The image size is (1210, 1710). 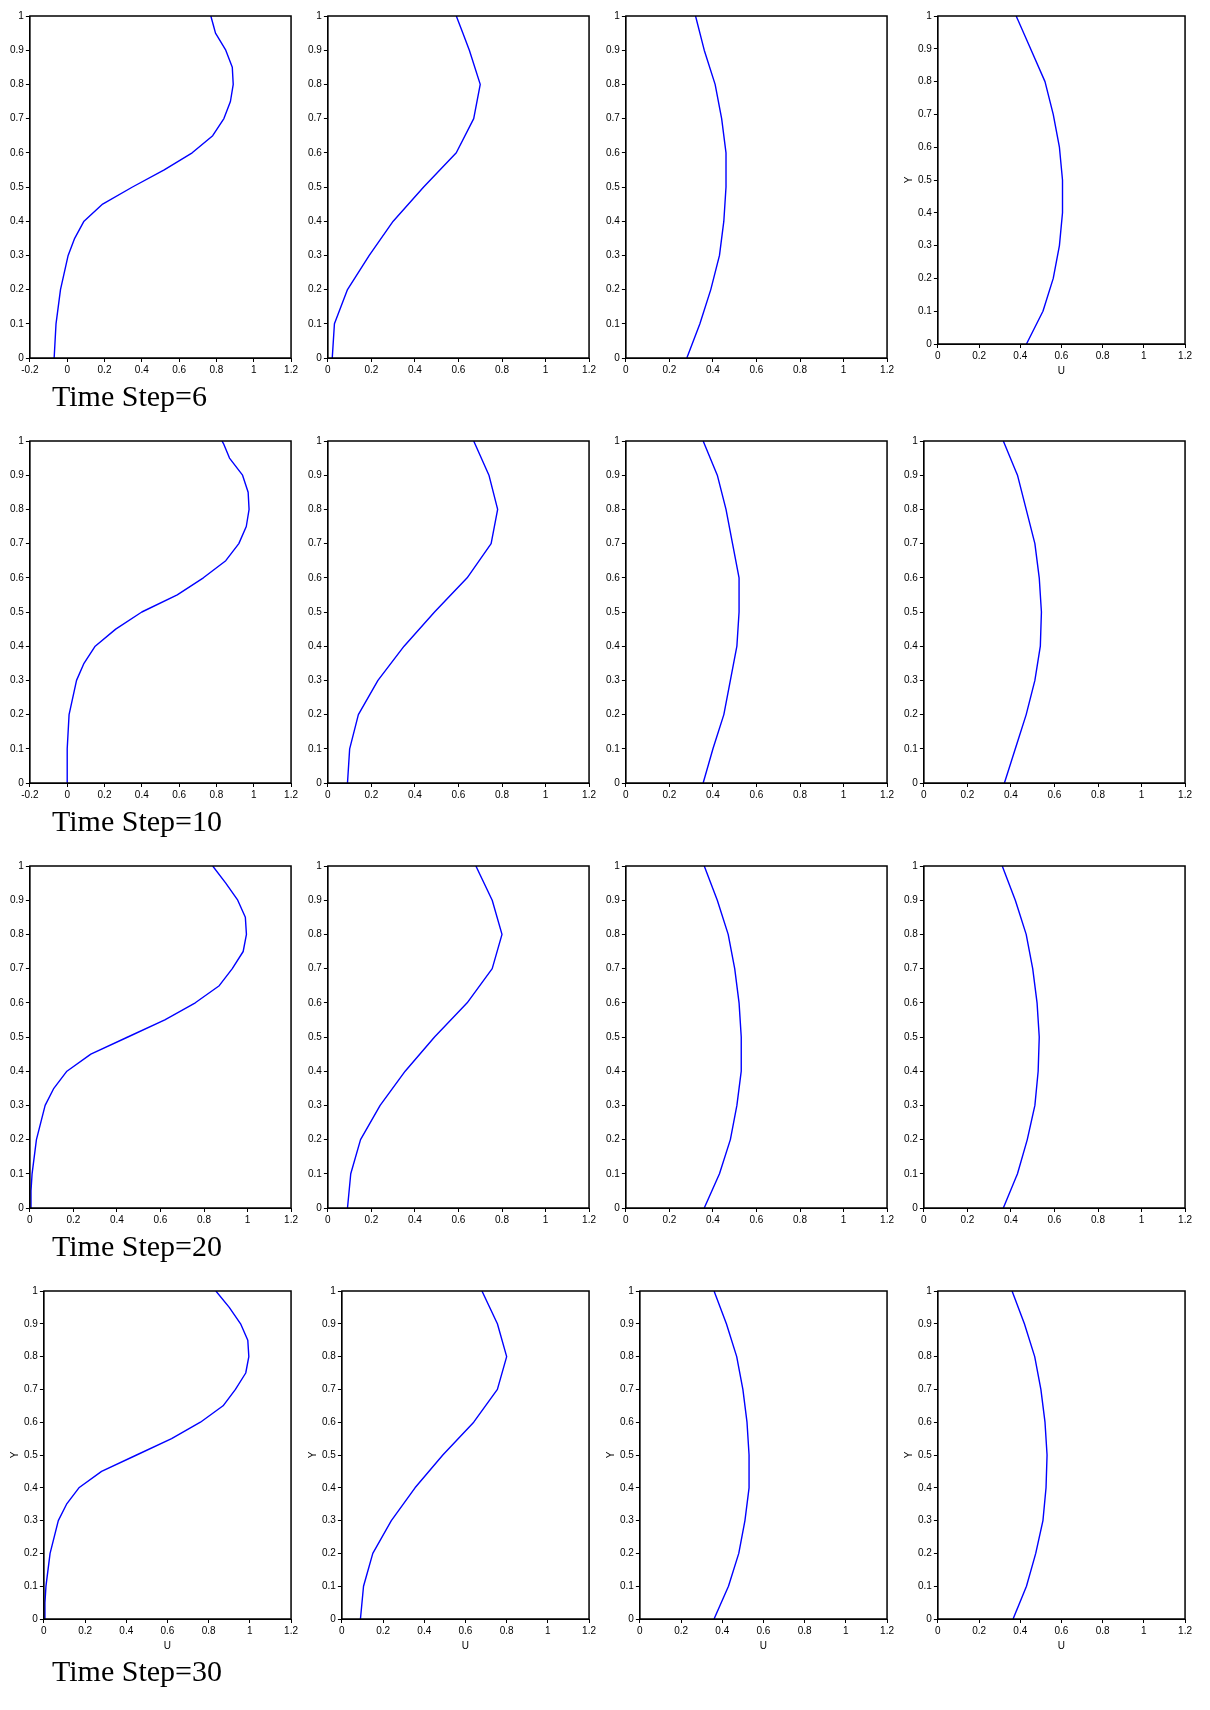 I want to click on text: Time Step=10, so click(x=137, y=821).